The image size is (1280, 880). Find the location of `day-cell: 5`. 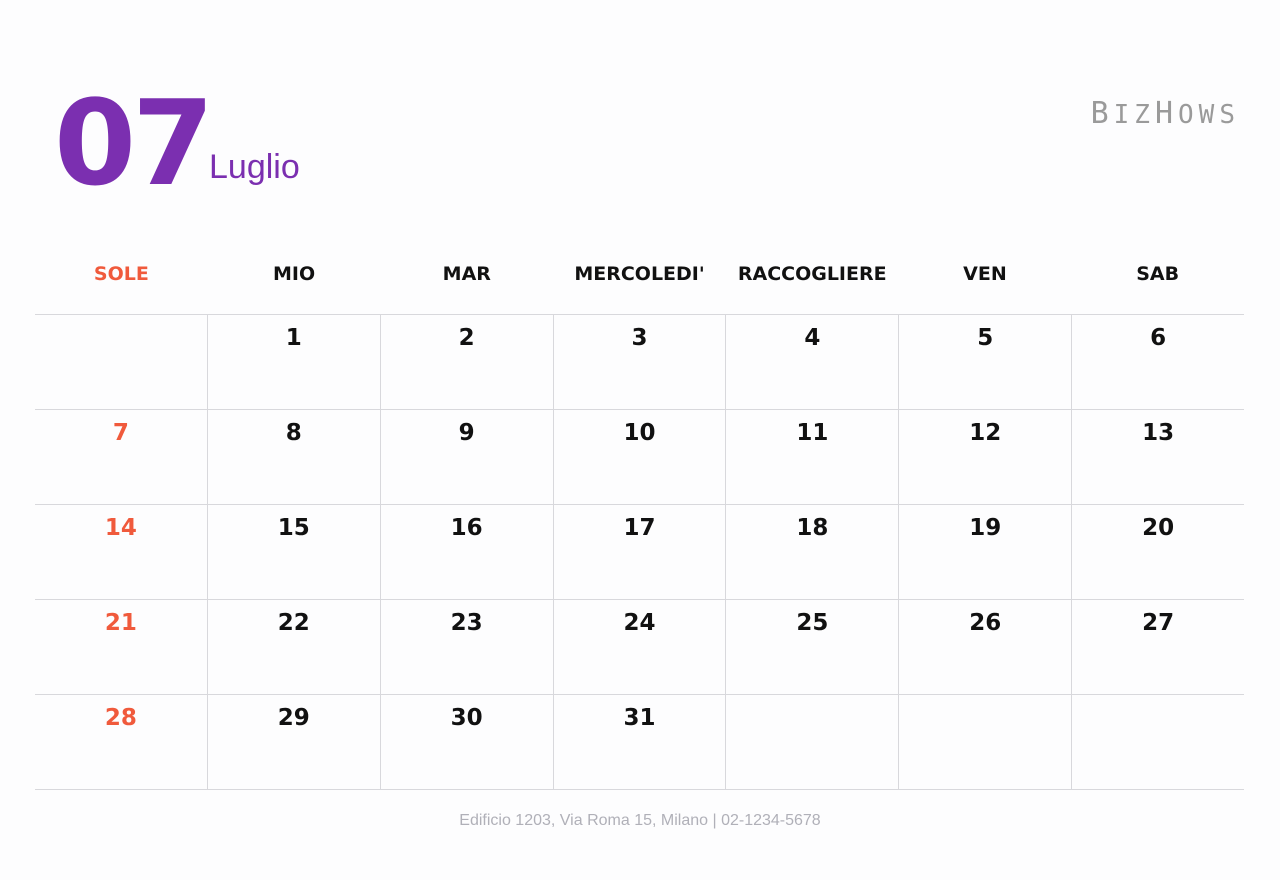

day-cell: 5 is located at coordinates (984, 362).